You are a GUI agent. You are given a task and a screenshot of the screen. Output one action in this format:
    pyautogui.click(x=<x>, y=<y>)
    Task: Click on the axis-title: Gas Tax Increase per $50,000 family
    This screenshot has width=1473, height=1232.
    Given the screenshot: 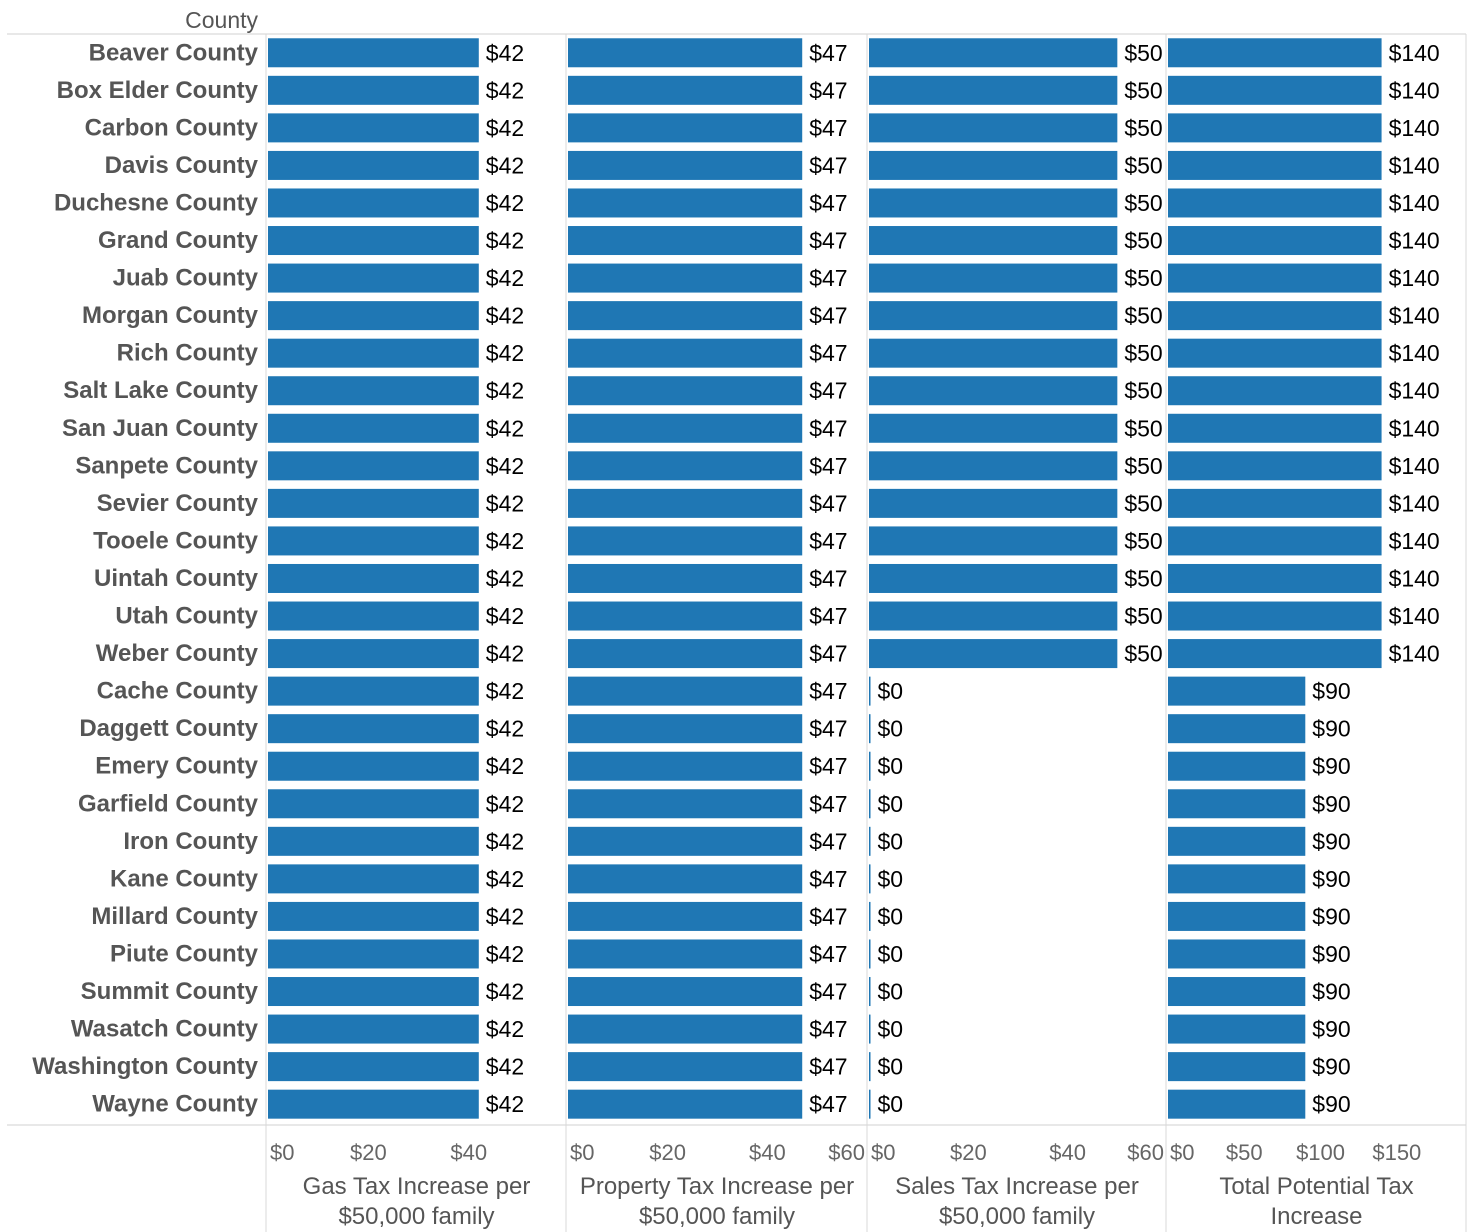 What is the action you would take?
    pyautogui.click(x=417, y=1201)
    